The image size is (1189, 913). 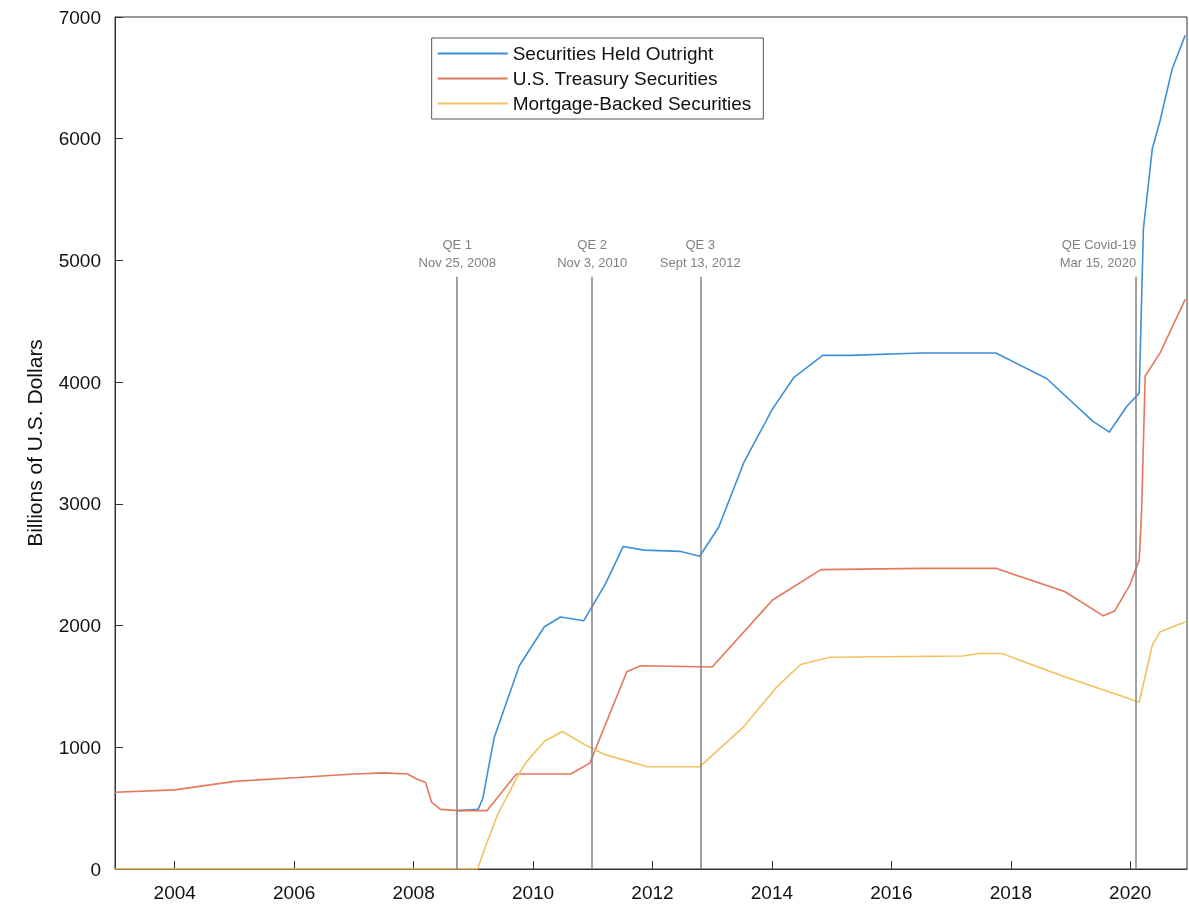 I want to click on x-tick-label: 2020, so click(x=1130, y=892).